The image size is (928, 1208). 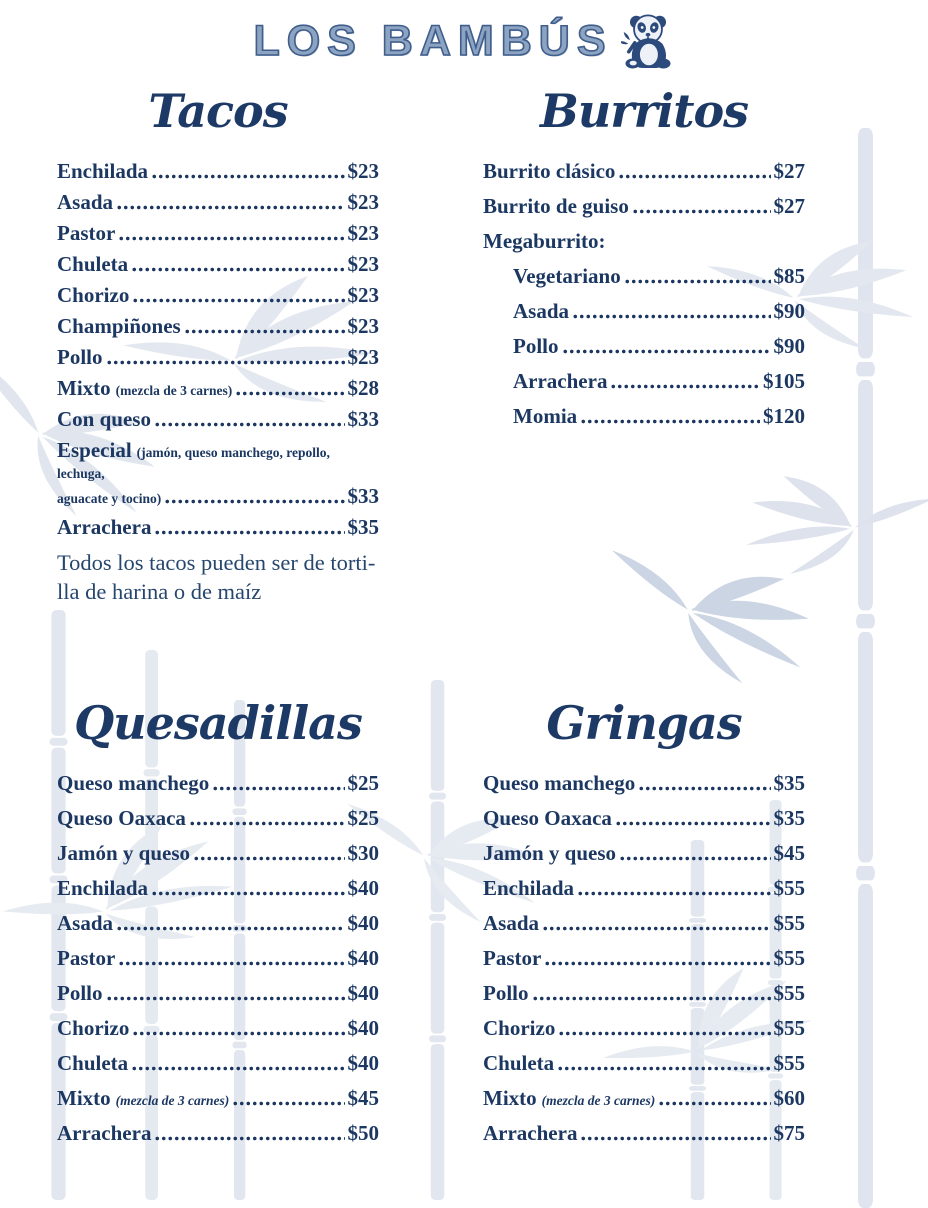 I want to click on menu-item: Chuleta $23, so click(x=218, y=263).